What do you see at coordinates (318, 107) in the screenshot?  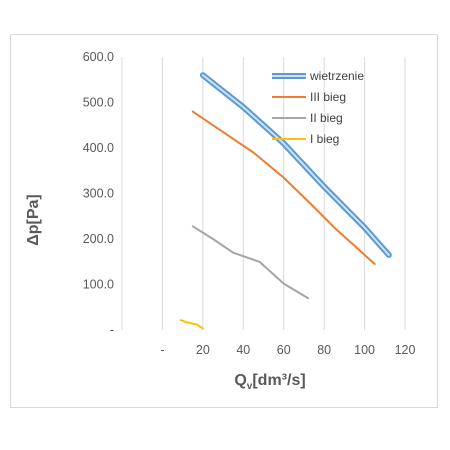 I see `legend: wietrzenie III bieg II bieg I bieg` at bounding box center [318, 107].